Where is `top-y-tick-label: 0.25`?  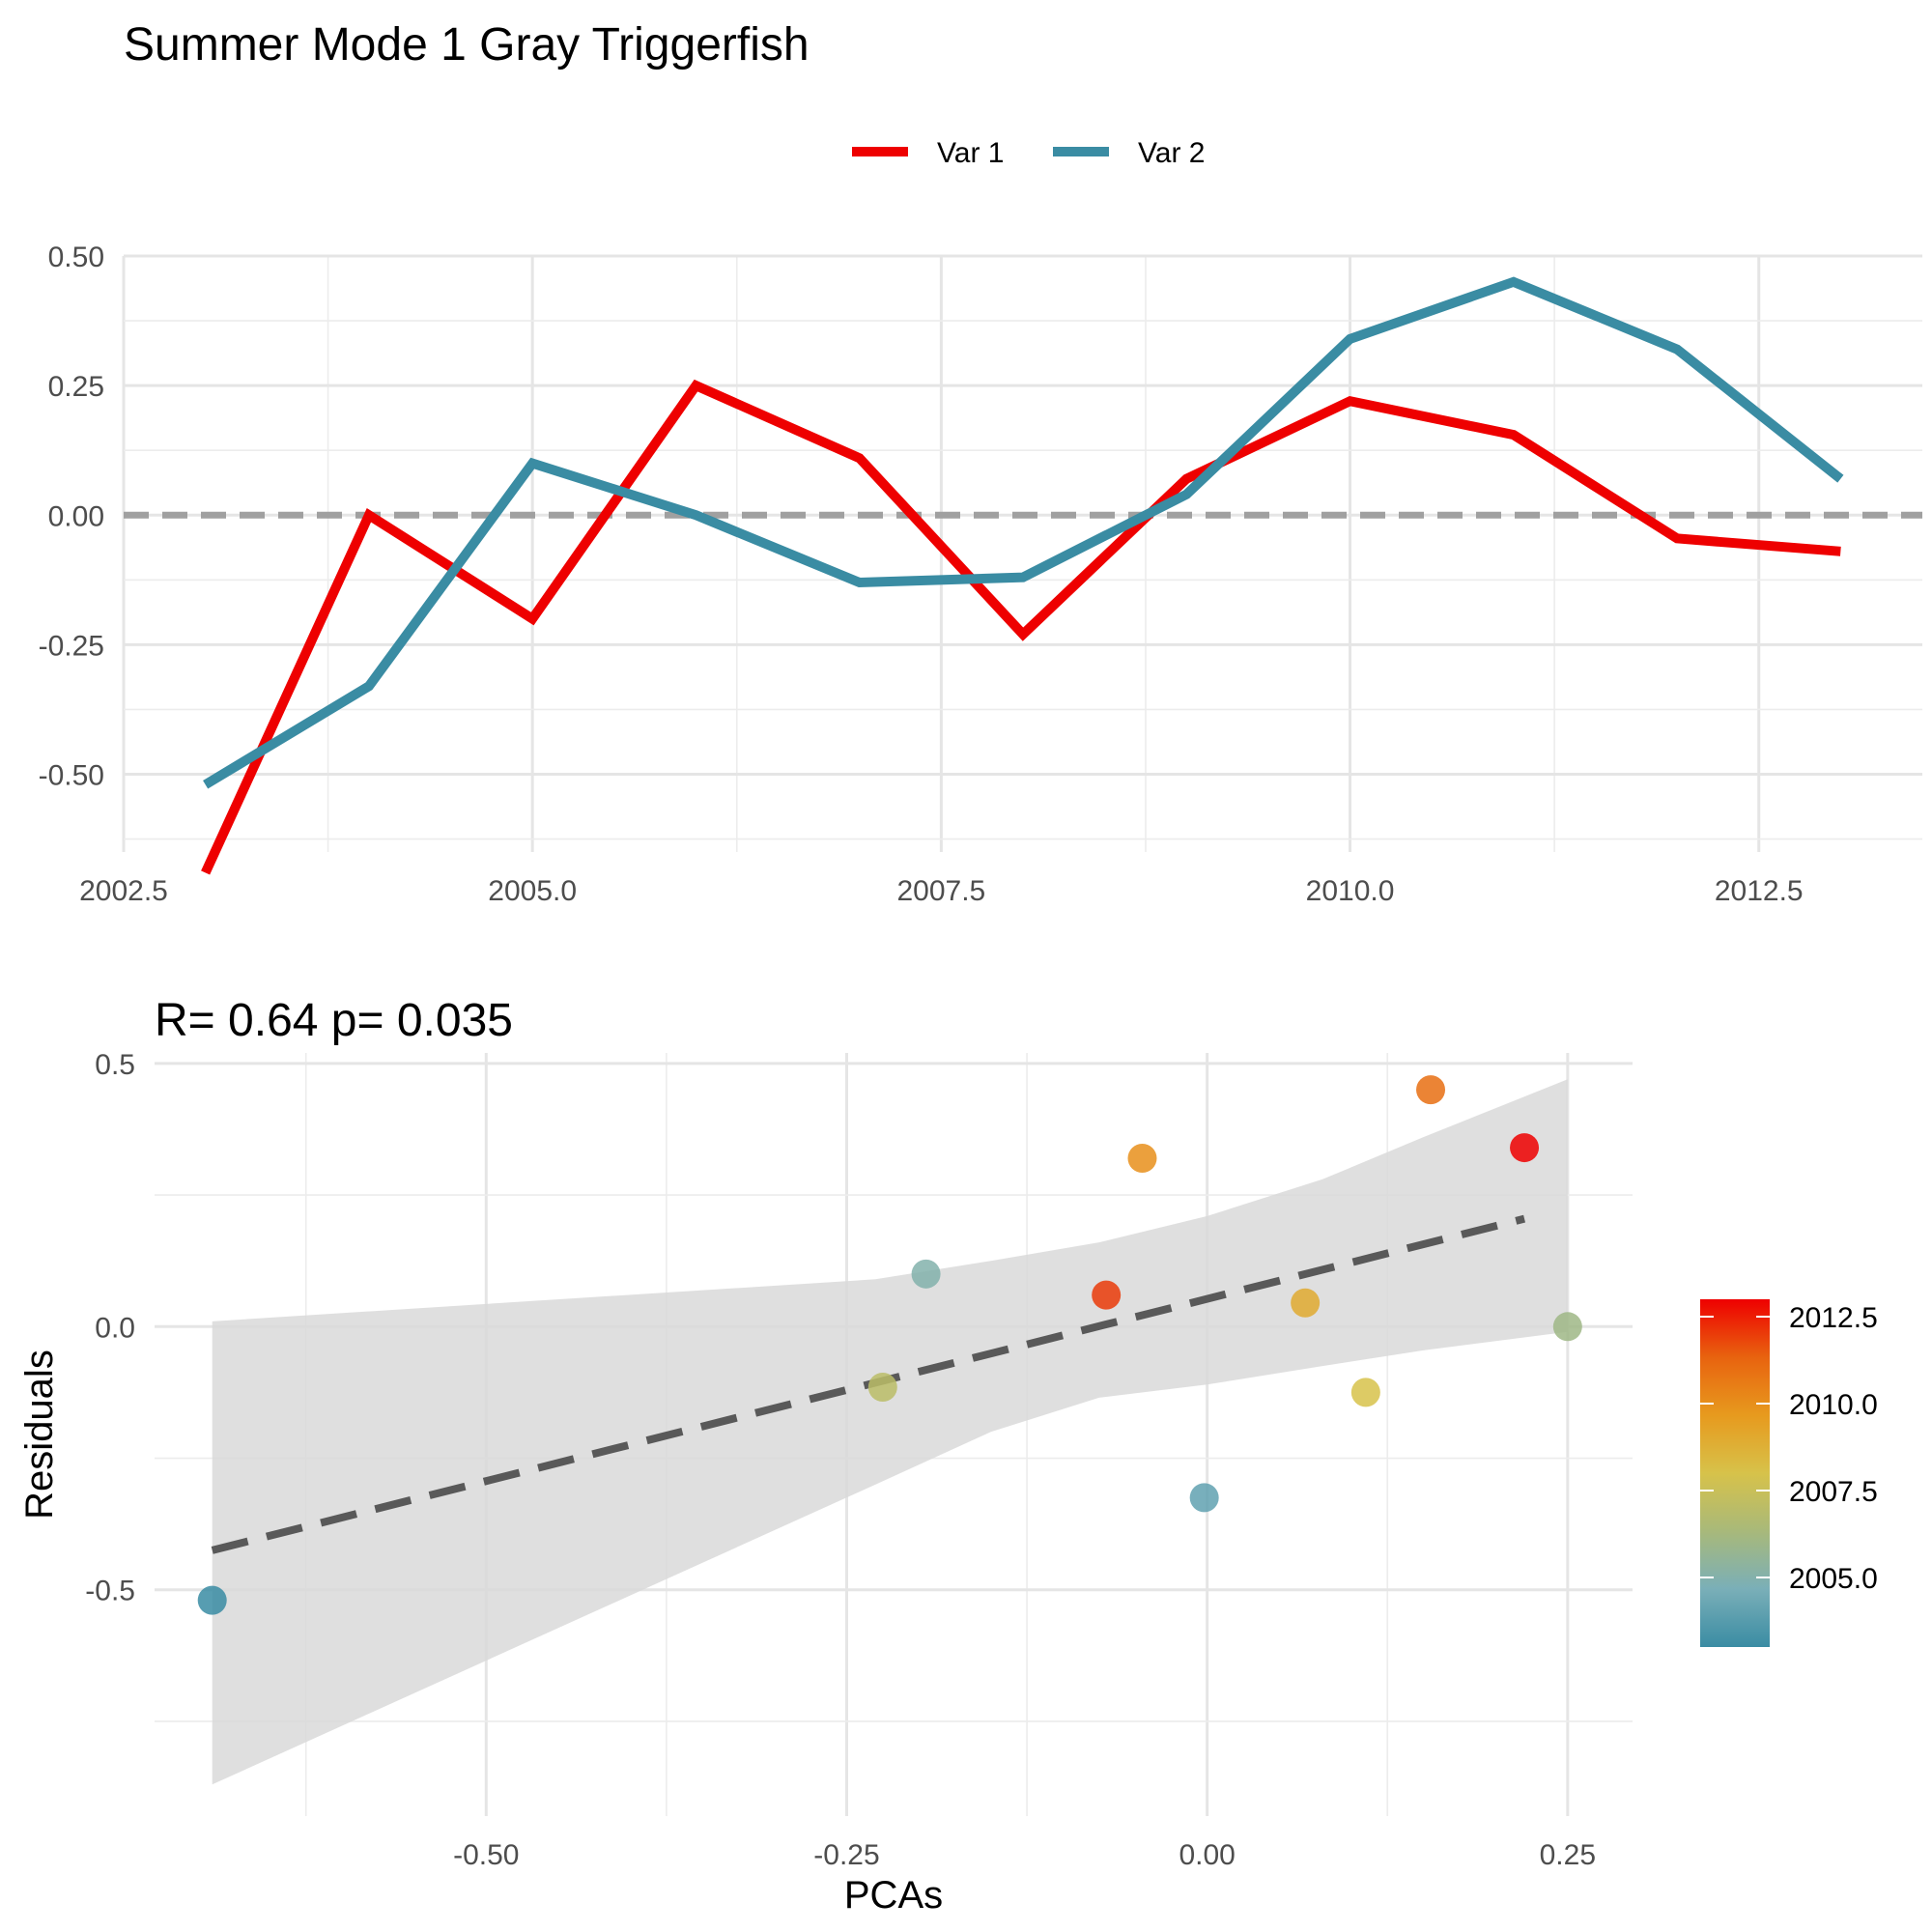
top-y-tick-label: 0.25 is located at coordinates (76, 387).